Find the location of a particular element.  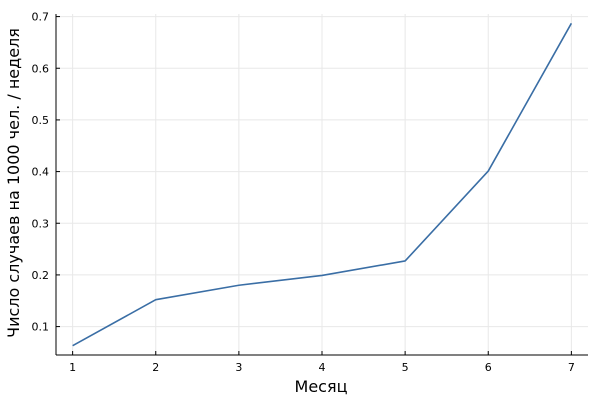

y-tick-label: 0.4 is located at coordinates (41, 172).